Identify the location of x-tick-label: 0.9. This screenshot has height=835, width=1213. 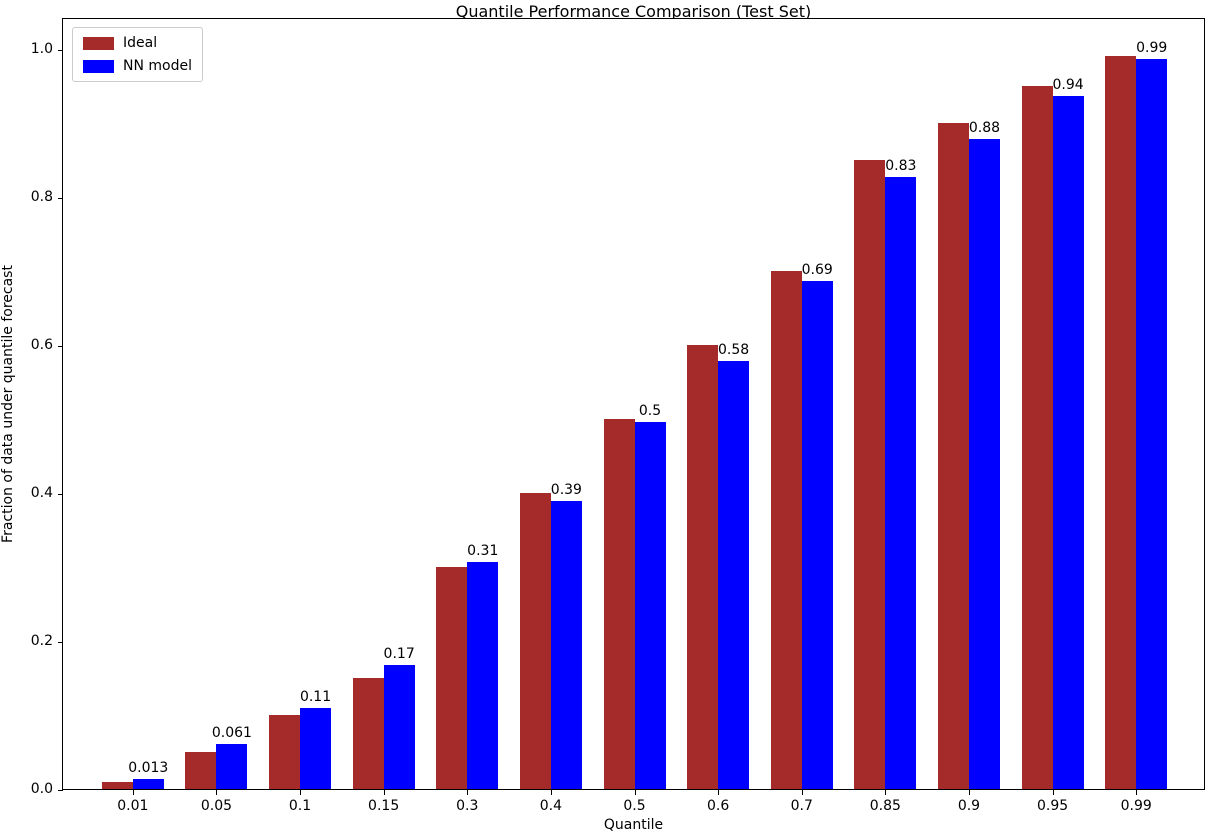
(969, 806).